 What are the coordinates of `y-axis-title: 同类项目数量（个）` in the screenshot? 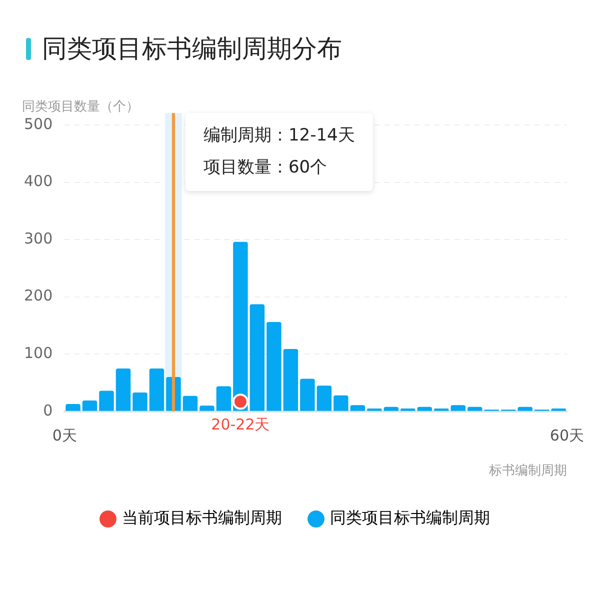 It's located at (80, 106).